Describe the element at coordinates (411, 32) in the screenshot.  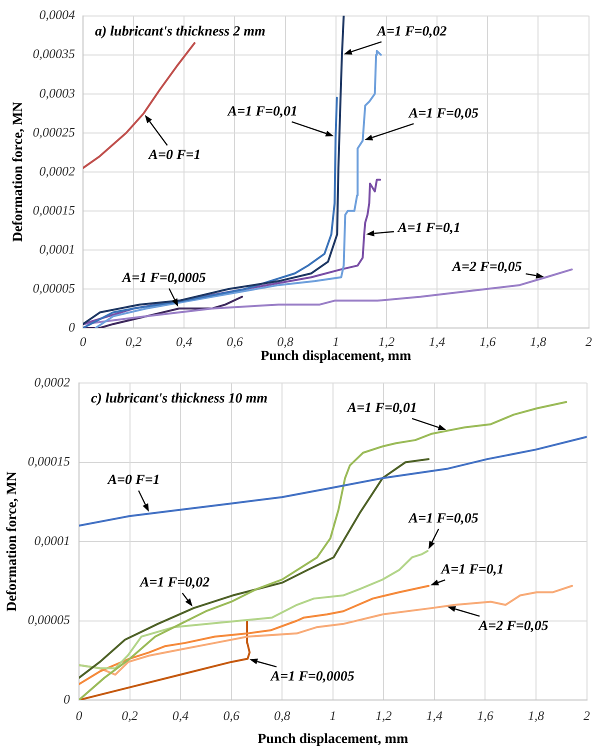
I see `text: A=1 F=0,02` at that location.